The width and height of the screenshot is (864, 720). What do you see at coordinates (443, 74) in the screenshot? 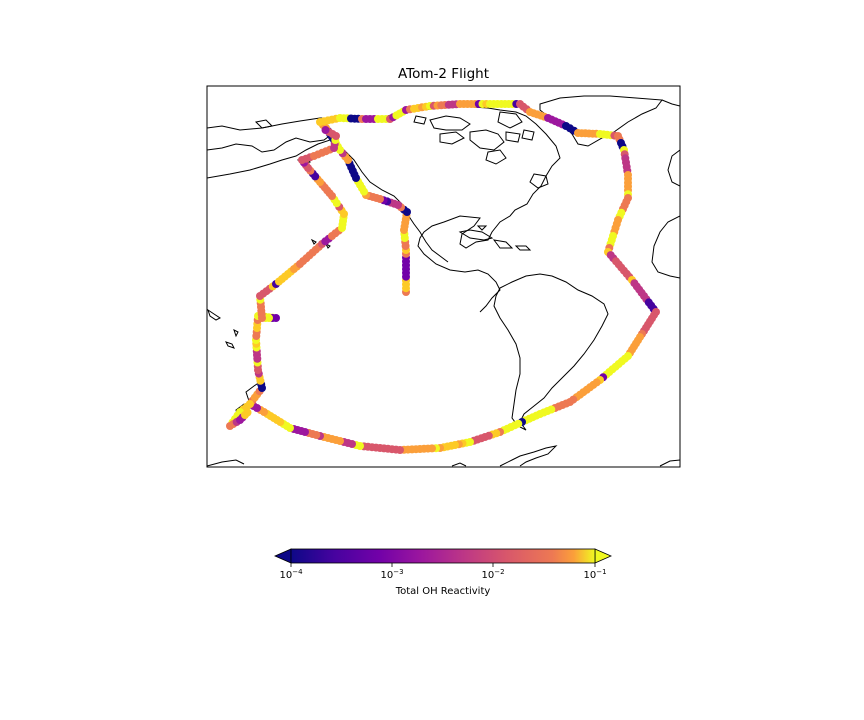
I see `map-title: ATom-2 Flight` at bounding box center [443, 74].